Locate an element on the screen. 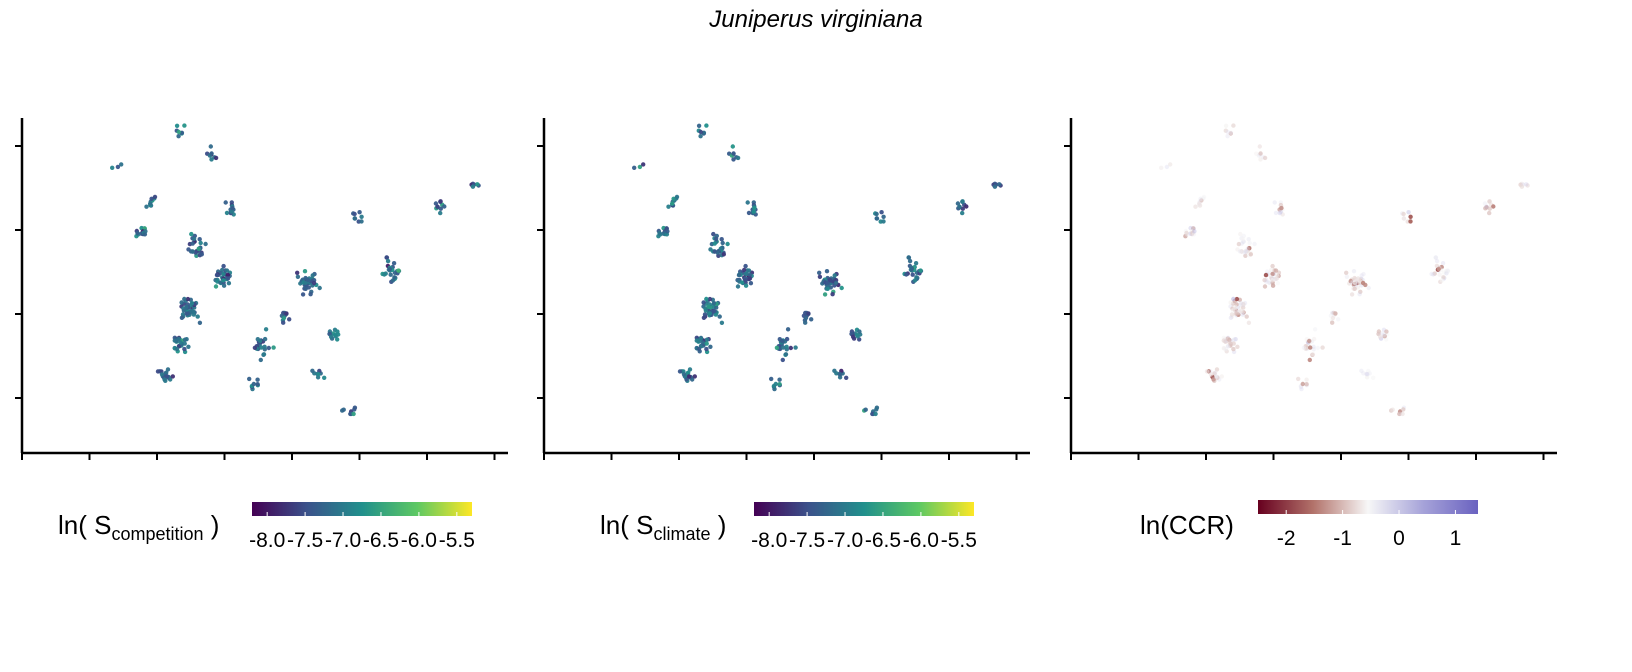 The image size is (1632, 672). legend-subscript: competition is located at coordinates (157, 534).